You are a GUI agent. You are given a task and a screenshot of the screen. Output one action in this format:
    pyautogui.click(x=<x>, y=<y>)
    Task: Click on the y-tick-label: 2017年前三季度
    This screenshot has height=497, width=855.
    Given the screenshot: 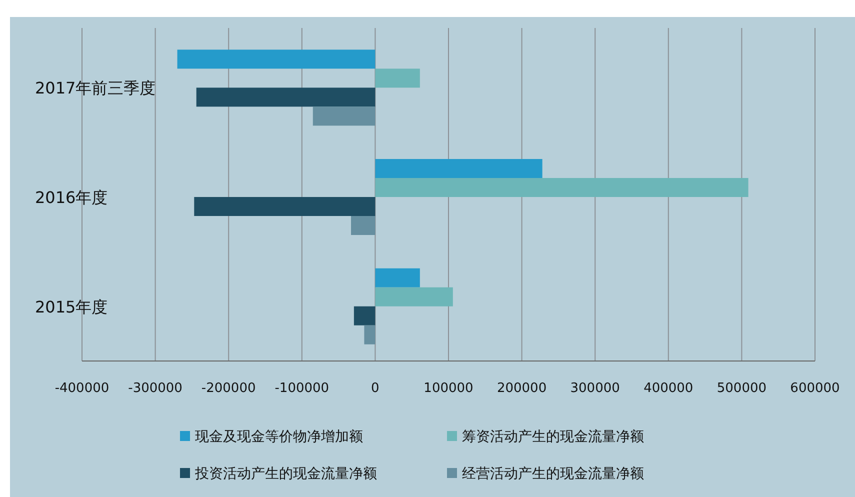 What is the action you would take?
    pyautogui.click(x=95, y=88)
    